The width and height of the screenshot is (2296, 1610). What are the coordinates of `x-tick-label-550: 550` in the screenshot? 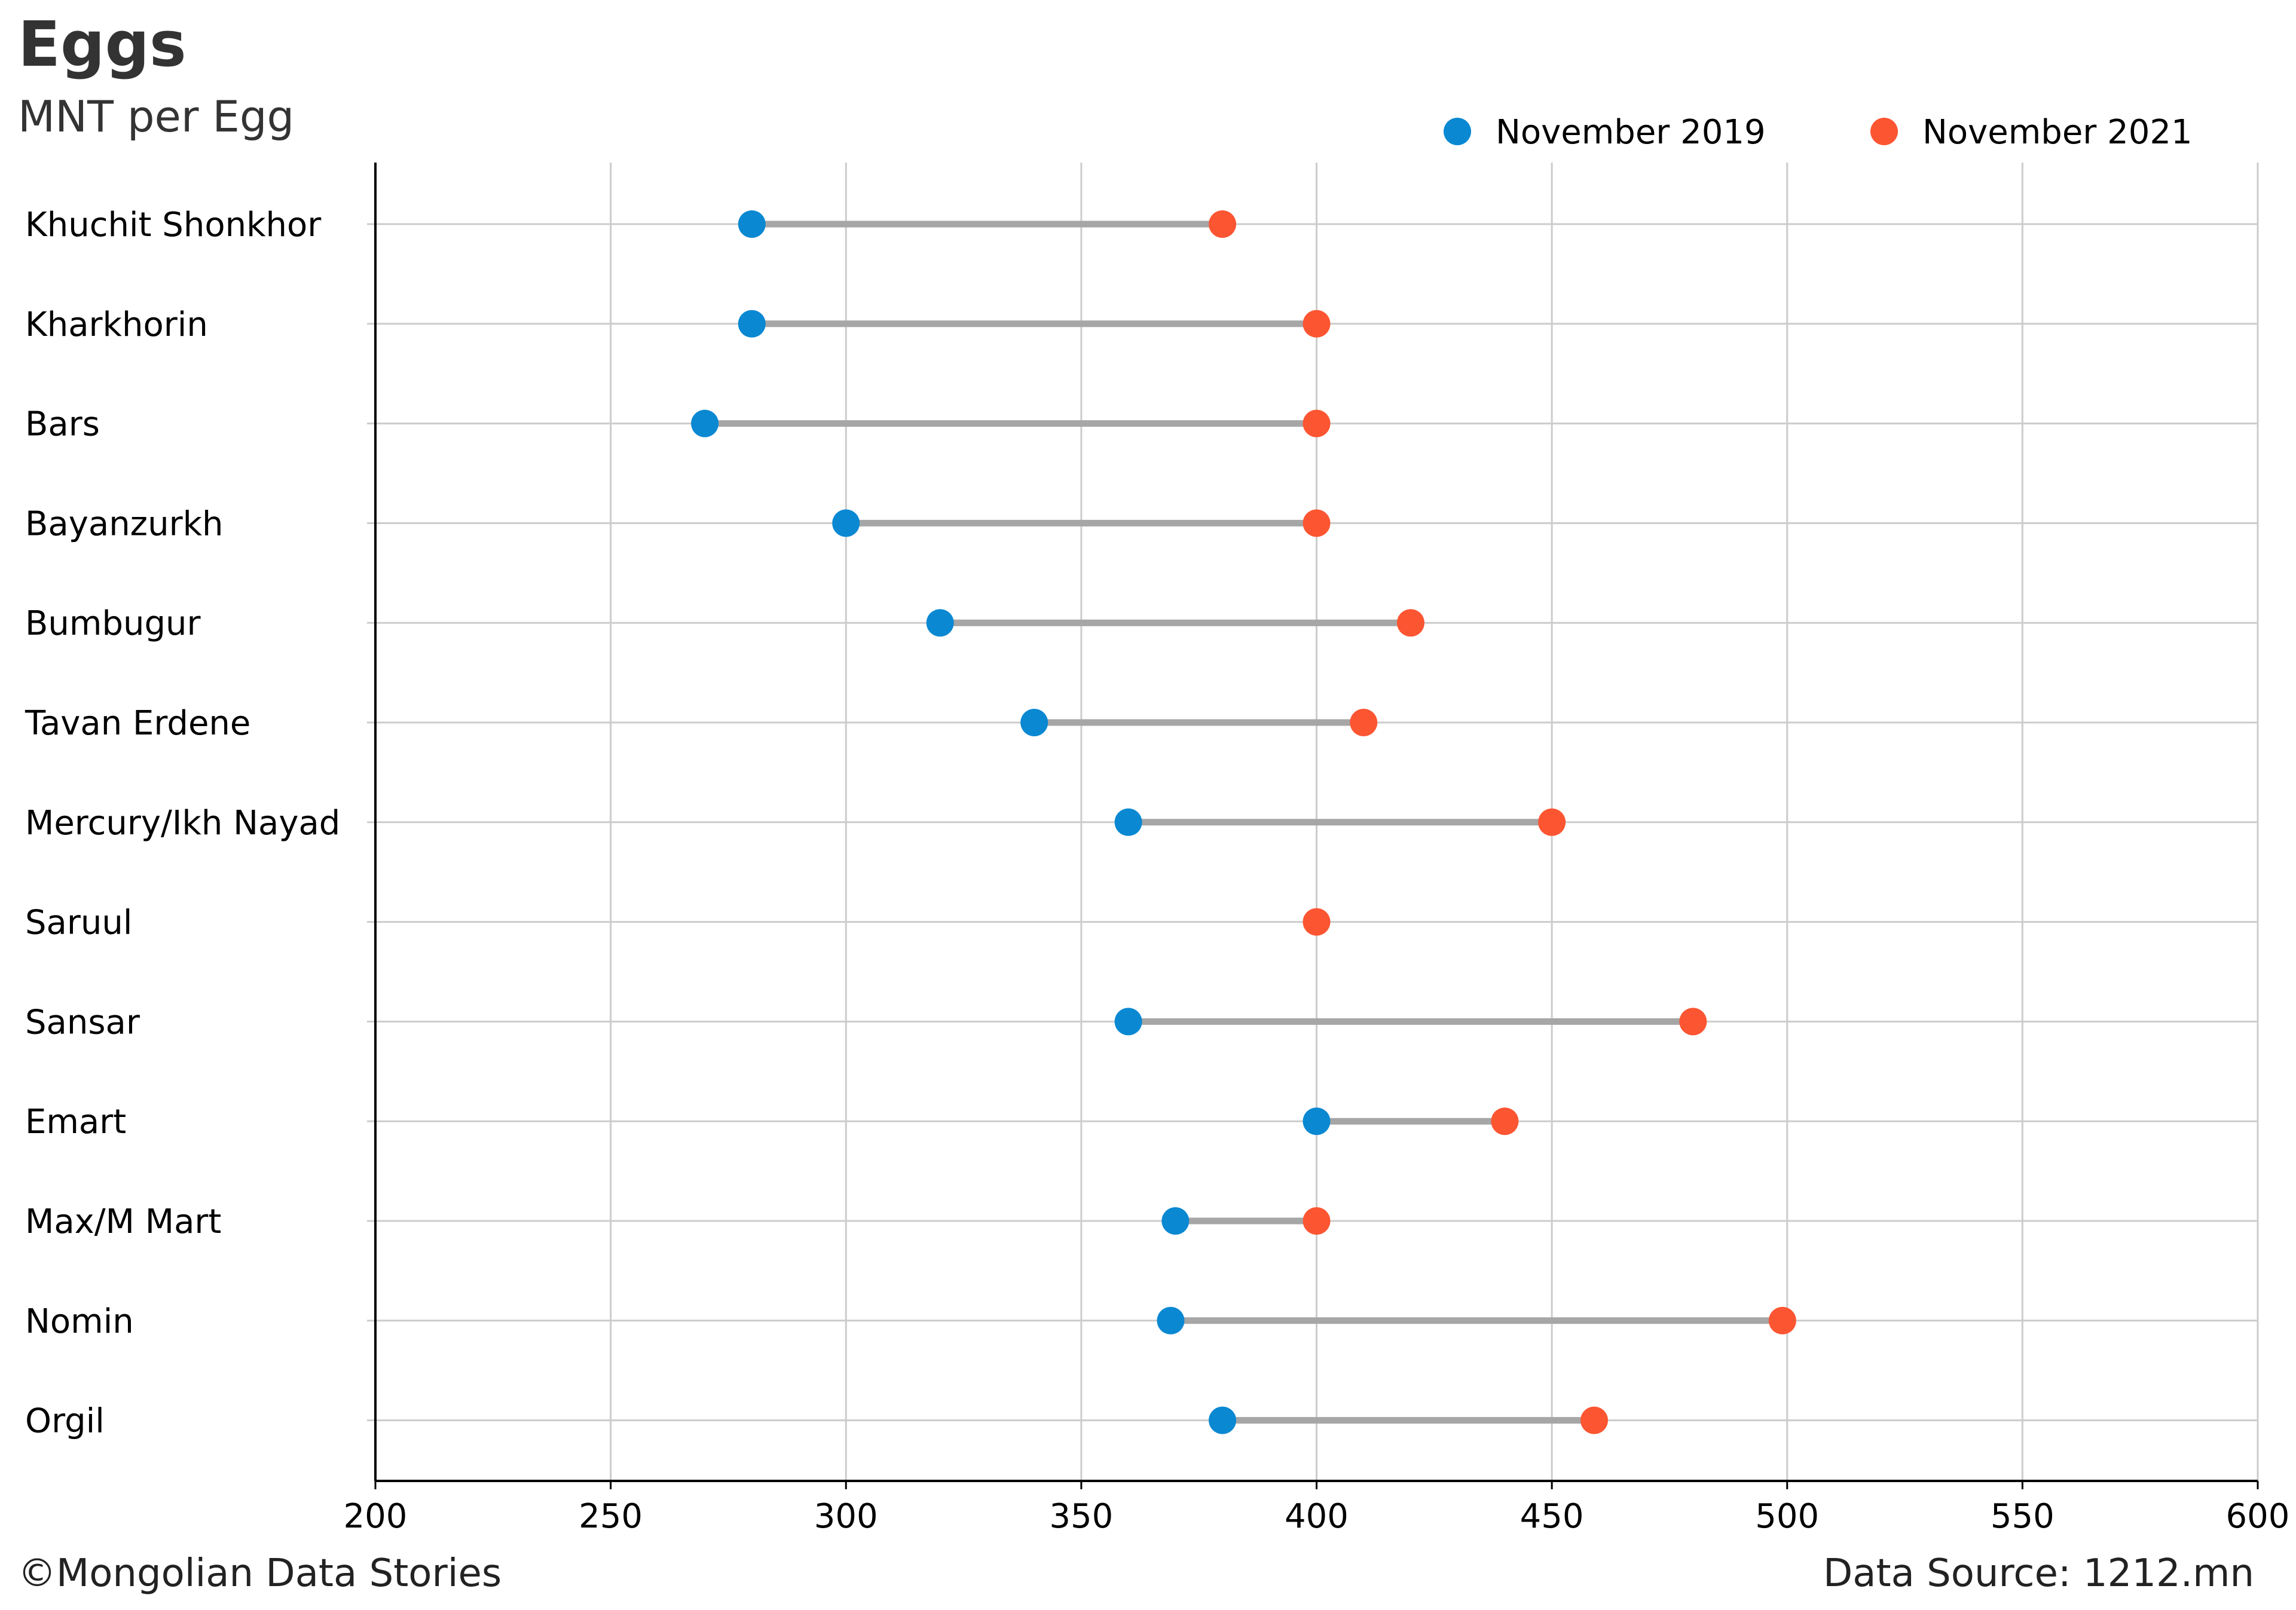 It's located at (2023, 1516).